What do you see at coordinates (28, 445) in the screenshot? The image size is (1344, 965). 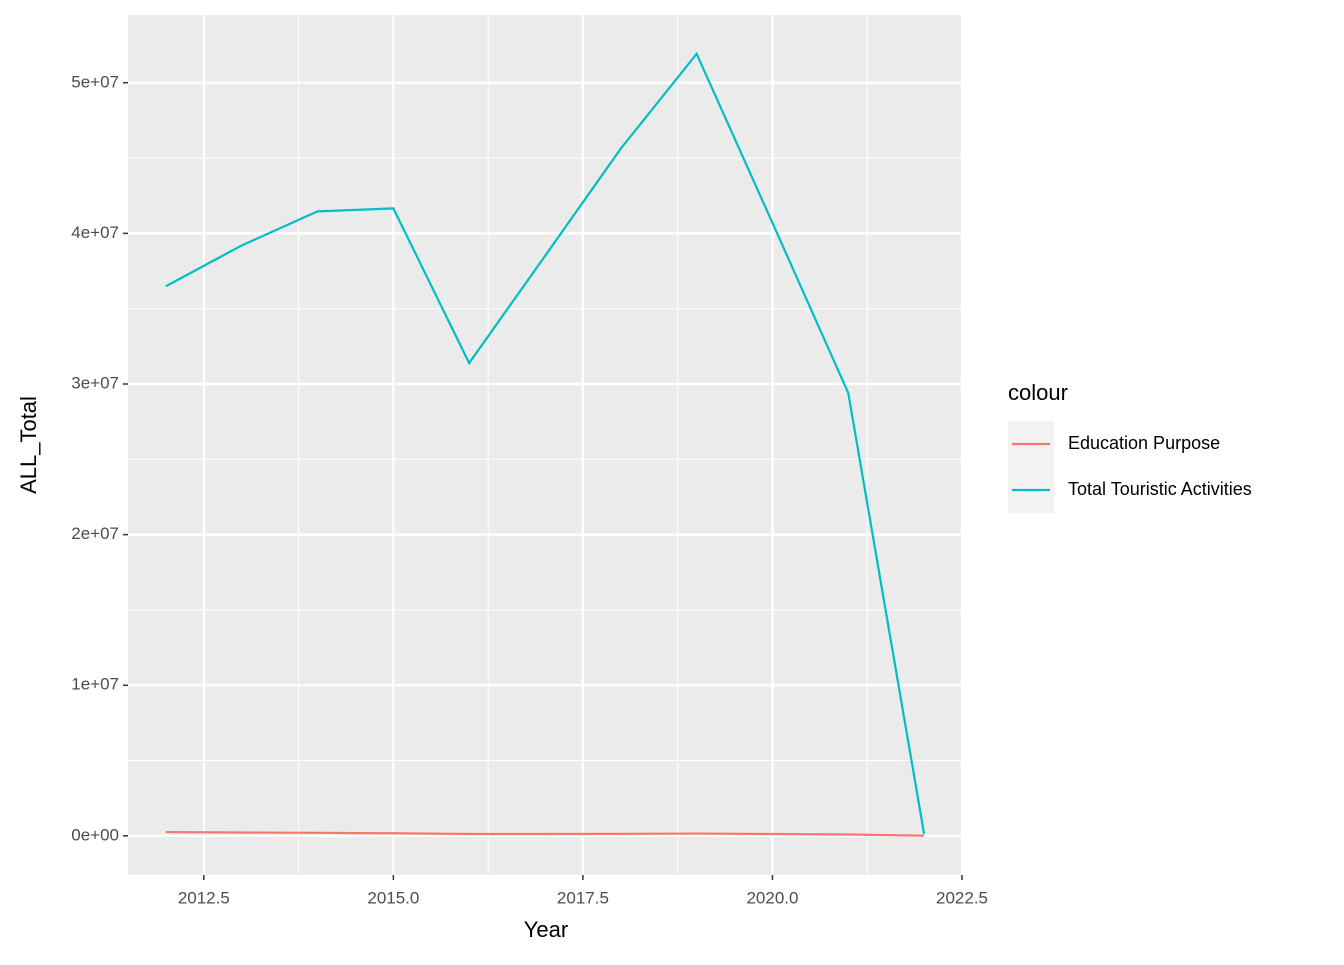 I see `y-axis-title: ALL_Total` at bounding box center [28, 445].